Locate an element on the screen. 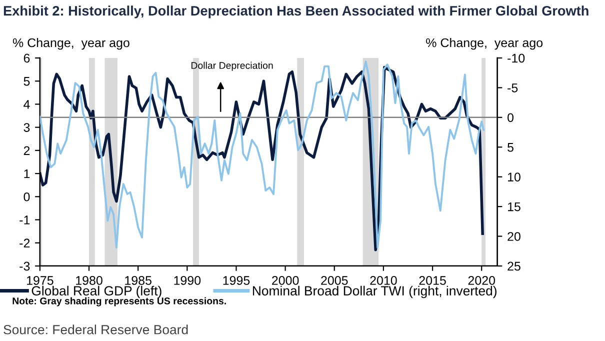 The width and height of the screenshot is (605, 341). y2-tick-label: -5 is located at coordinates (513, 88).